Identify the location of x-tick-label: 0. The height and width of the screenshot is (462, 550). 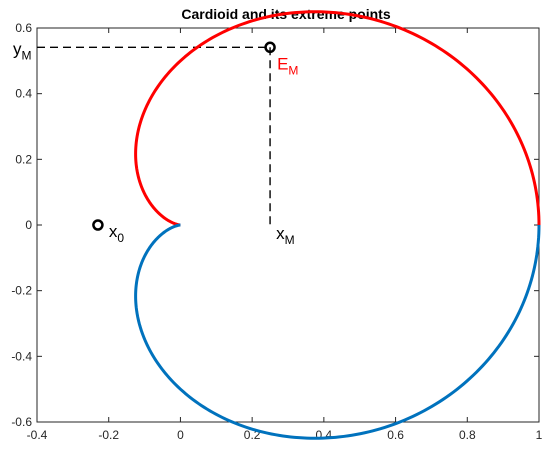
(180, 435).